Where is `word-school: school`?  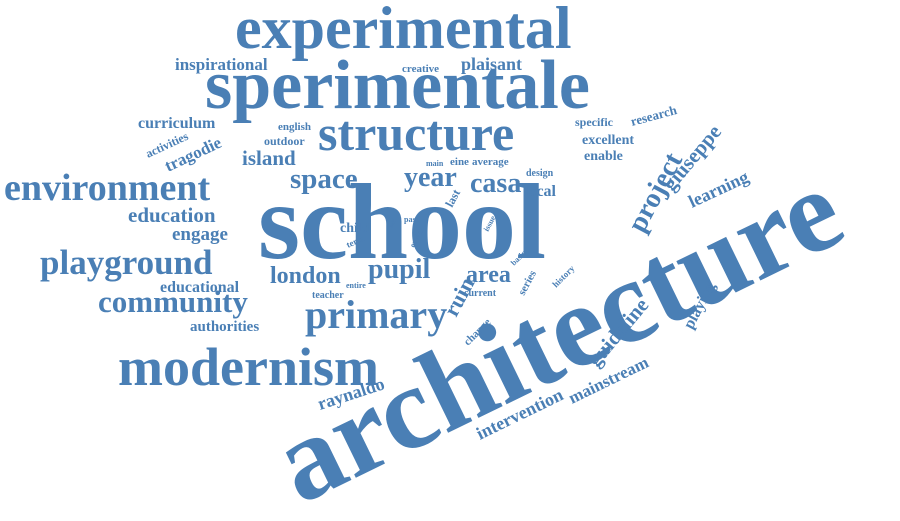 word-school: school is located at coordinates (402, 222).